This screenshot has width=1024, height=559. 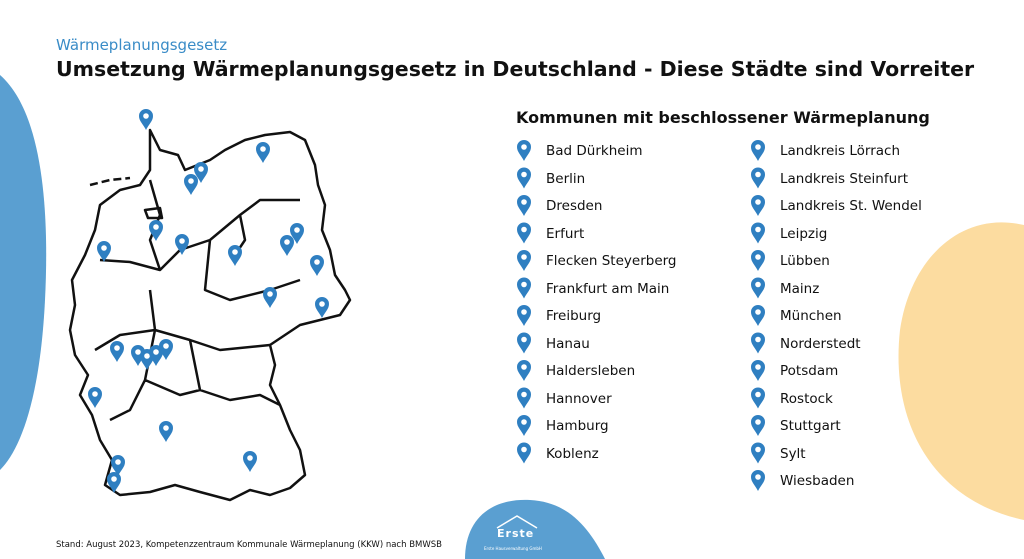 I want to click on blue-blob-bottom, so click(x=535, y=529).